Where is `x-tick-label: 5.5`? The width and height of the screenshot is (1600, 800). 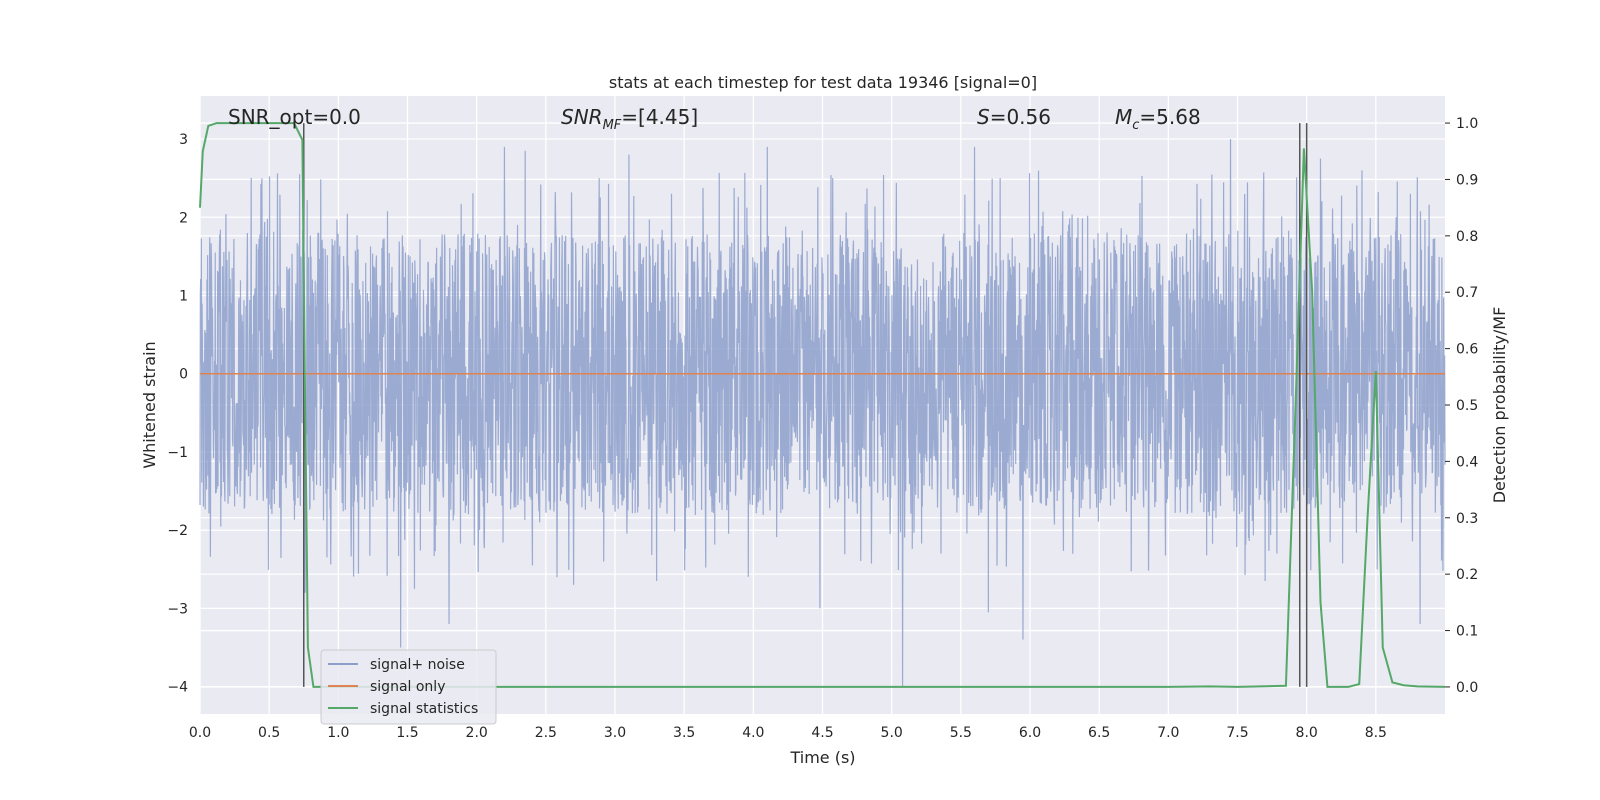
x-tick-label: 5.5 is located at coordinates (961, 733).